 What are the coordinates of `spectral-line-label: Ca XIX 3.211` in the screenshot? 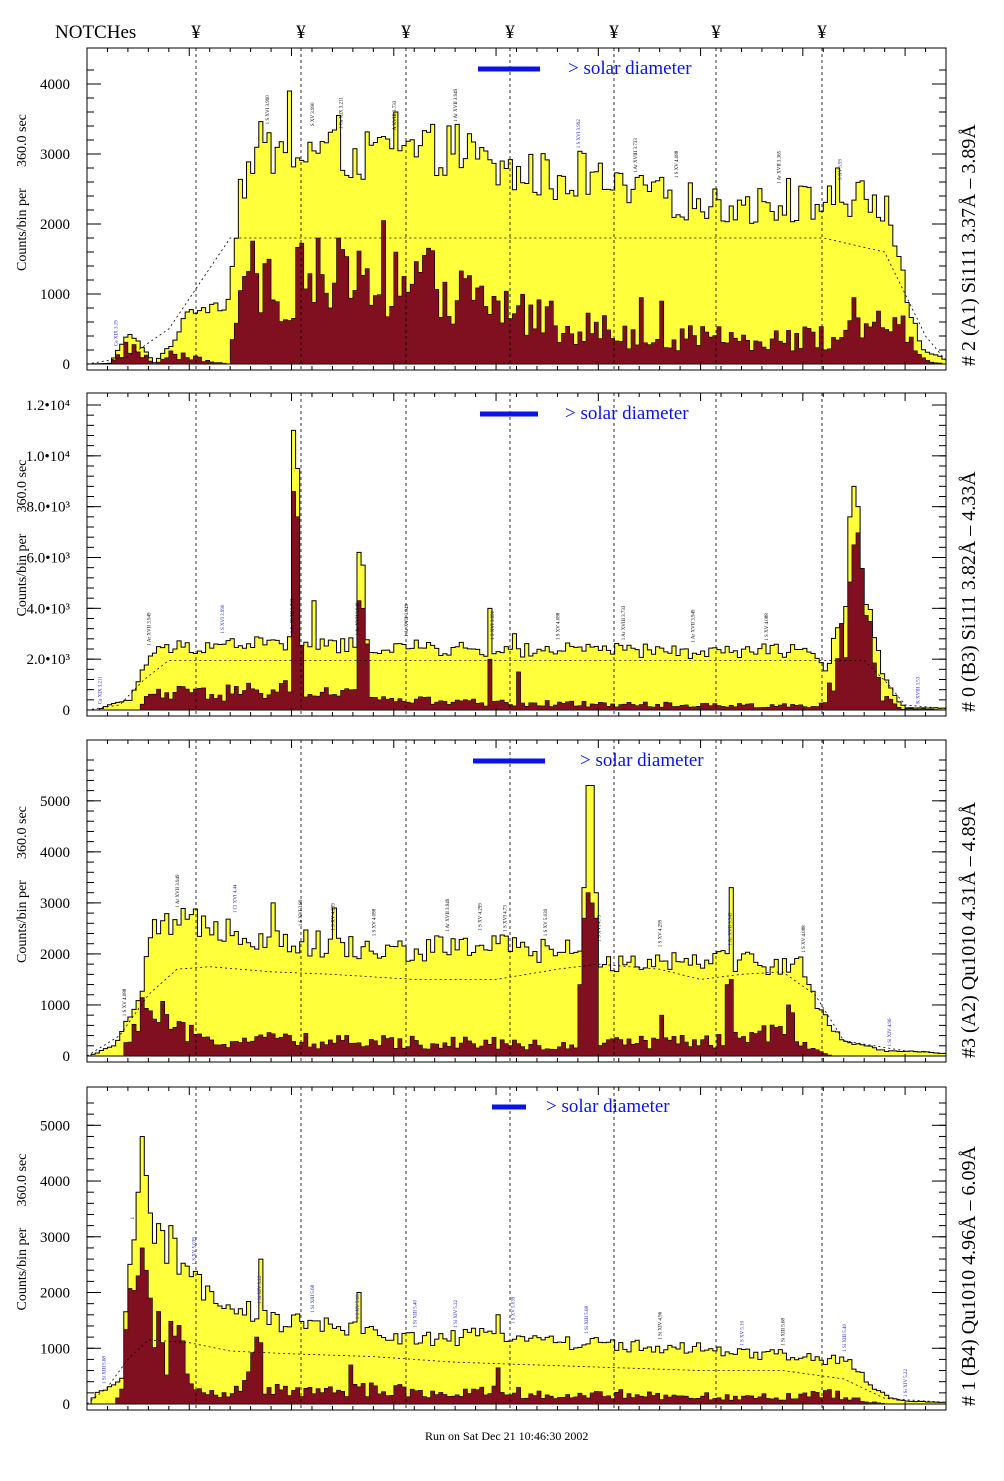 It's located at (100, 690).